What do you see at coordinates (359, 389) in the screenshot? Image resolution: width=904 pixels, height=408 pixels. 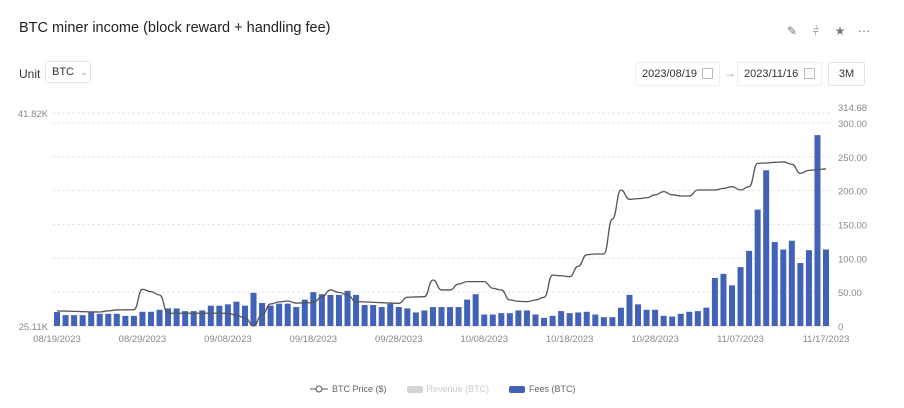 I see `legend-label-price: BTC Price ($)` at bounding box center [359, 389].